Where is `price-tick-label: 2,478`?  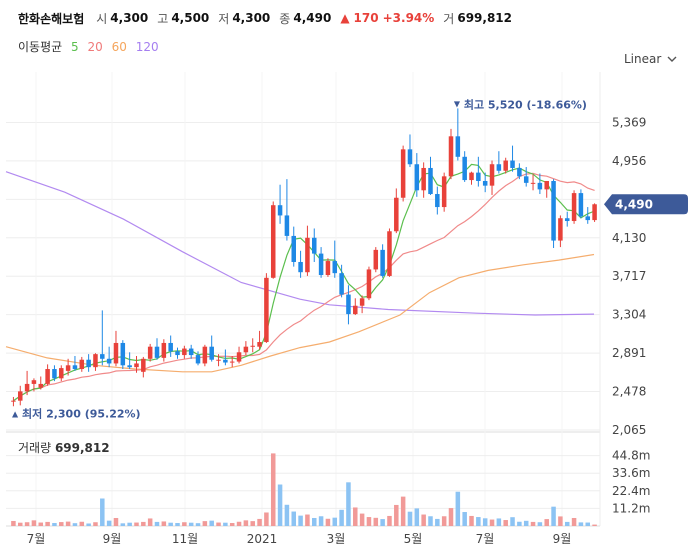
price-tick-label: 2,478 is located at coordinates (629, 392).